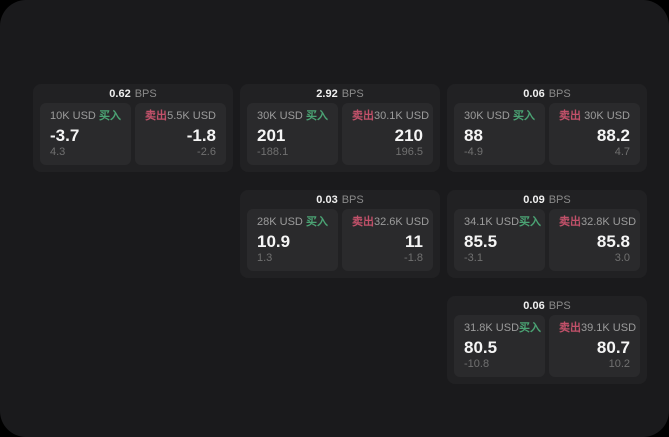 The height and width of the screenshot is (437, 669). Describe the element at coordinates (547, 199) in the screenshot. I see `spread-header: 0.09 BPS` at that location.